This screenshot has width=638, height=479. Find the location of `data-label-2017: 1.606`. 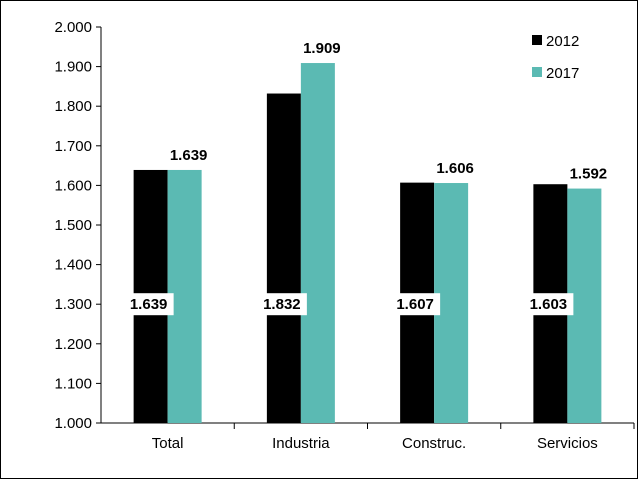

data-label-2017: 1.606 is located at coordinates (455, 168).